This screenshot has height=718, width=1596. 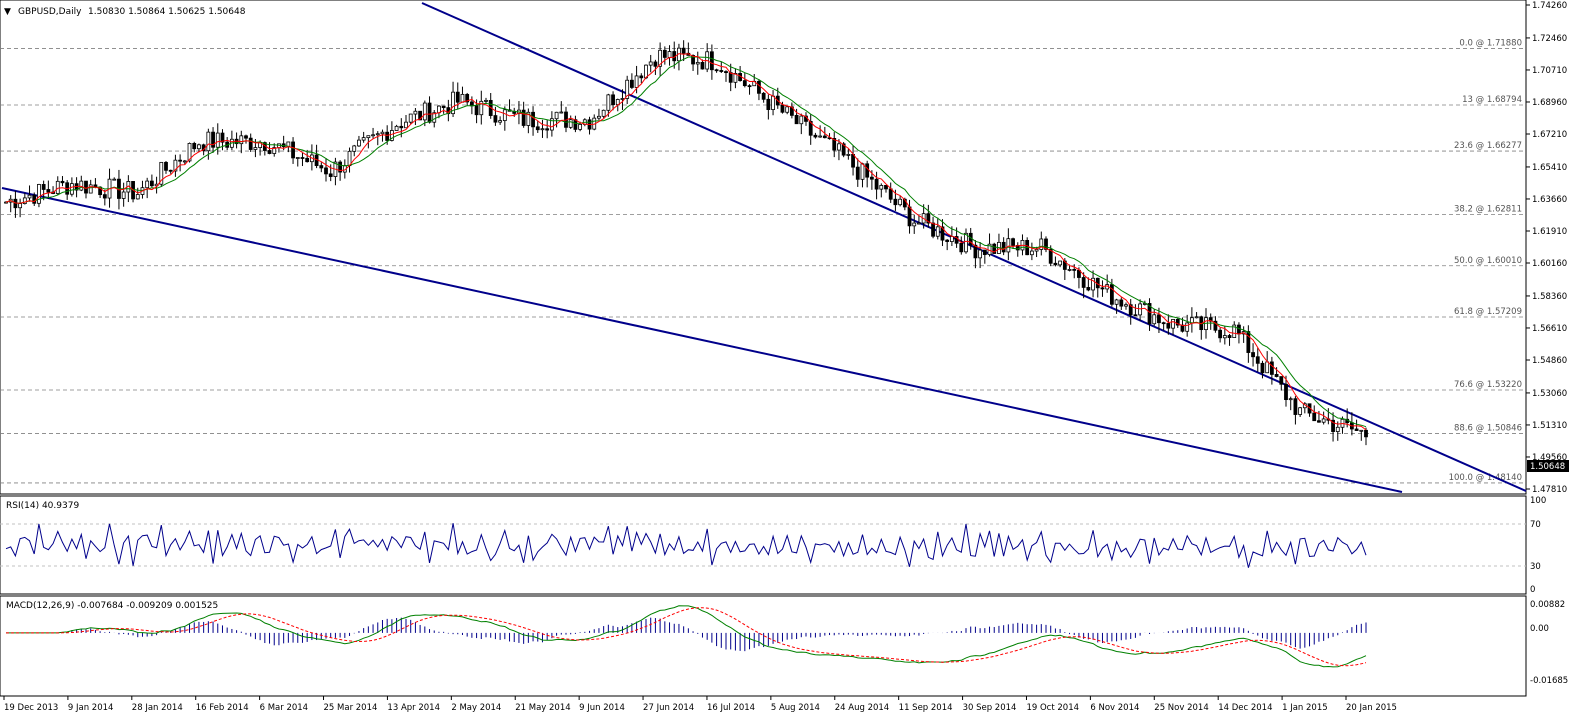 What do you see at coordinates (1485, 478) in the screenshot?
I see `fib-level-label: 100.0 @ 1.48140` at bounding box center [1485, 478].